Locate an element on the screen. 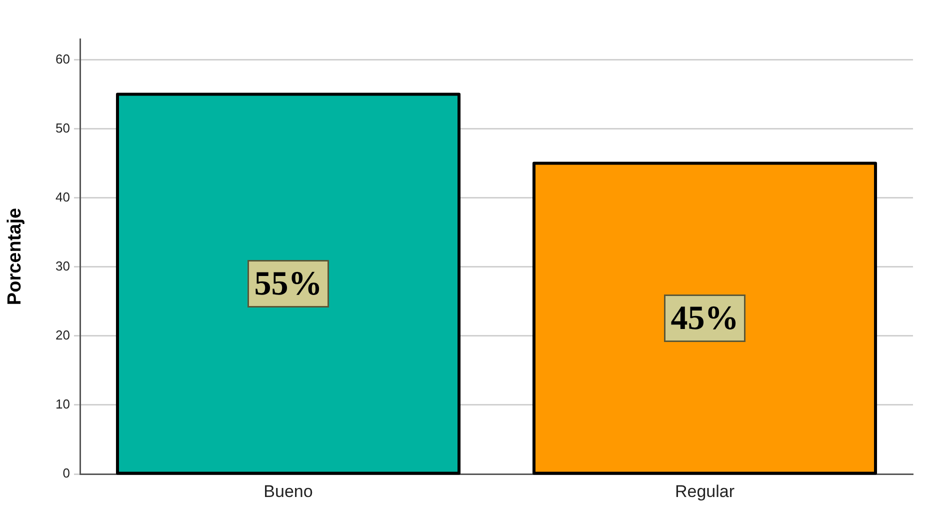 This screenshot has height=508, width=925. y-tick-label: 60 is located at coordinates (63, 58).